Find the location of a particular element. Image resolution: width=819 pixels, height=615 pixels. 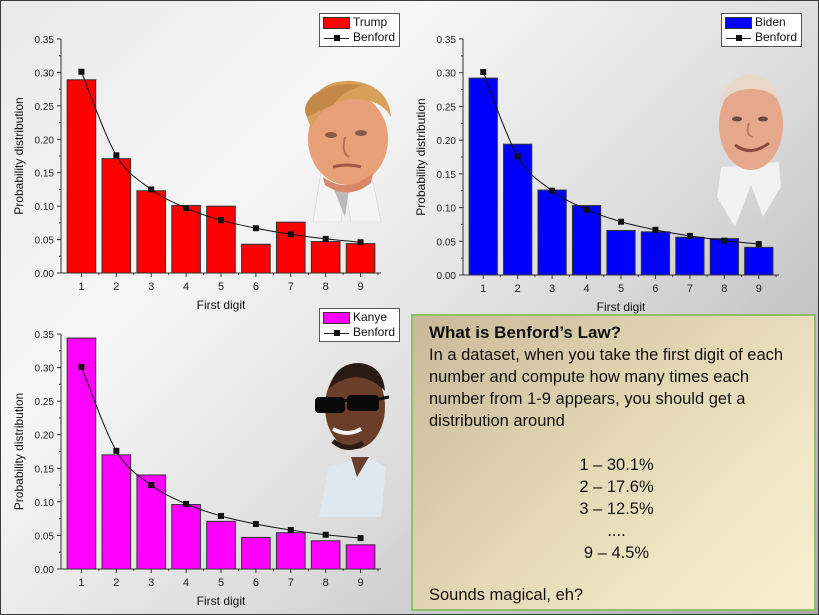

x-tick-label: 6 is located at coordinates (655, 289).